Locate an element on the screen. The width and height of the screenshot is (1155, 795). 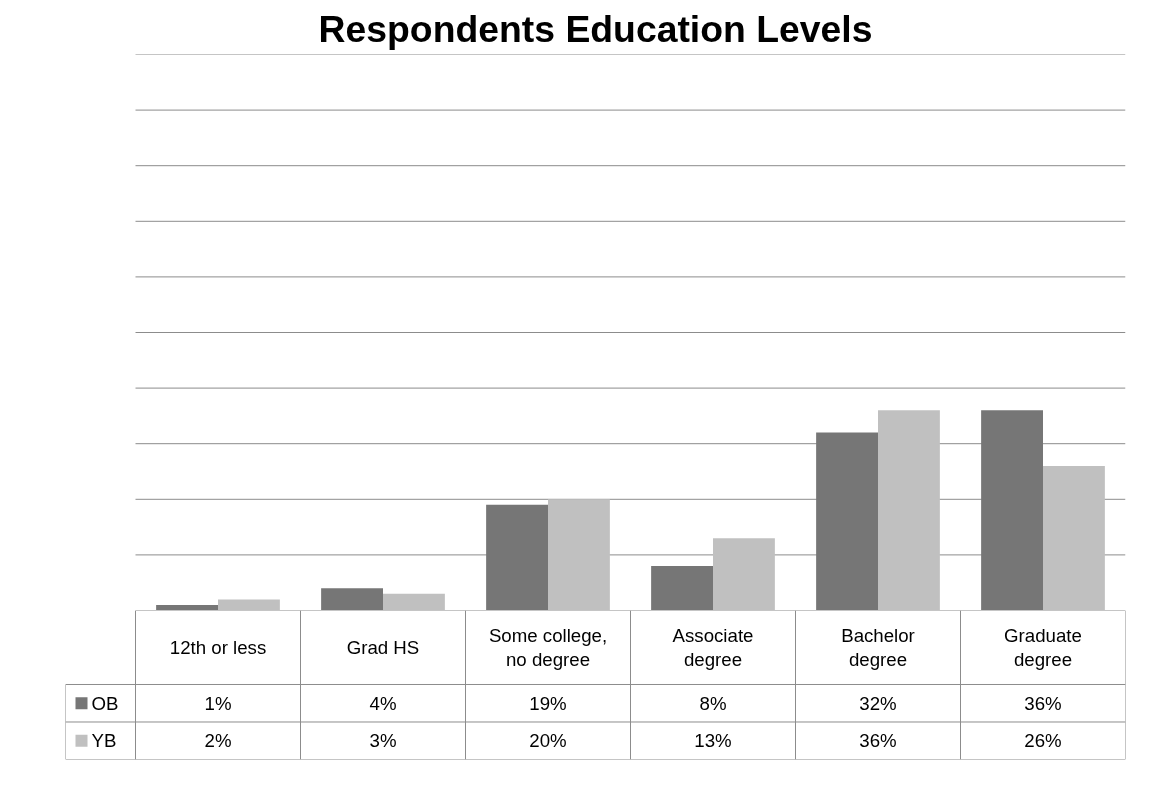
data-label: 26% is located at coordinates (1043, 741).